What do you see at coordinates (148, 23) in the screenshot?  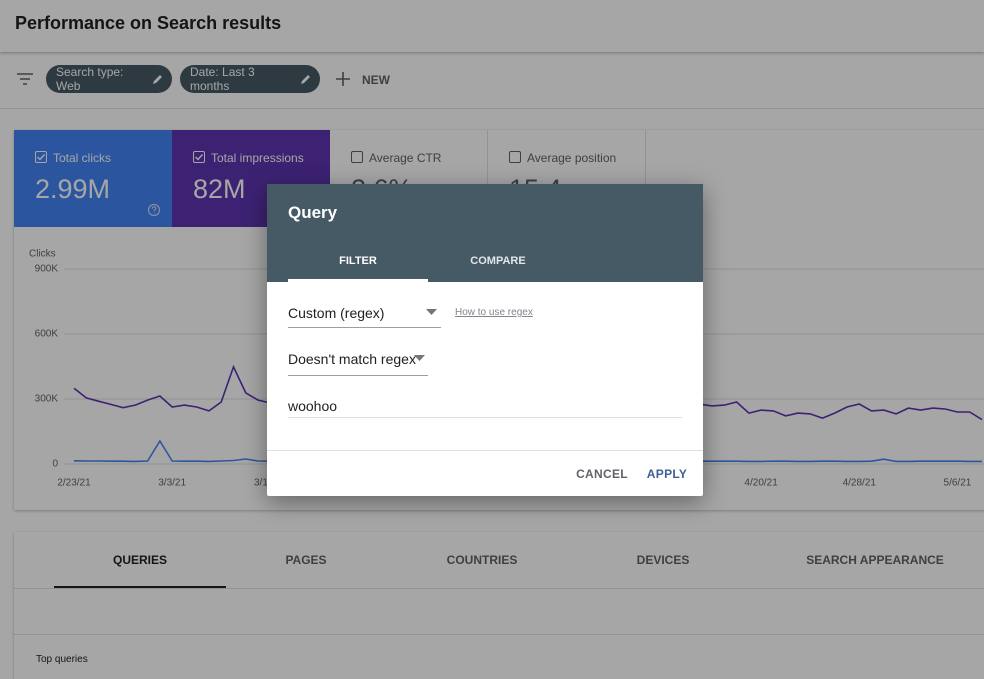 I see `page-title: Performance on Search results` at bounding box center [148, 23].